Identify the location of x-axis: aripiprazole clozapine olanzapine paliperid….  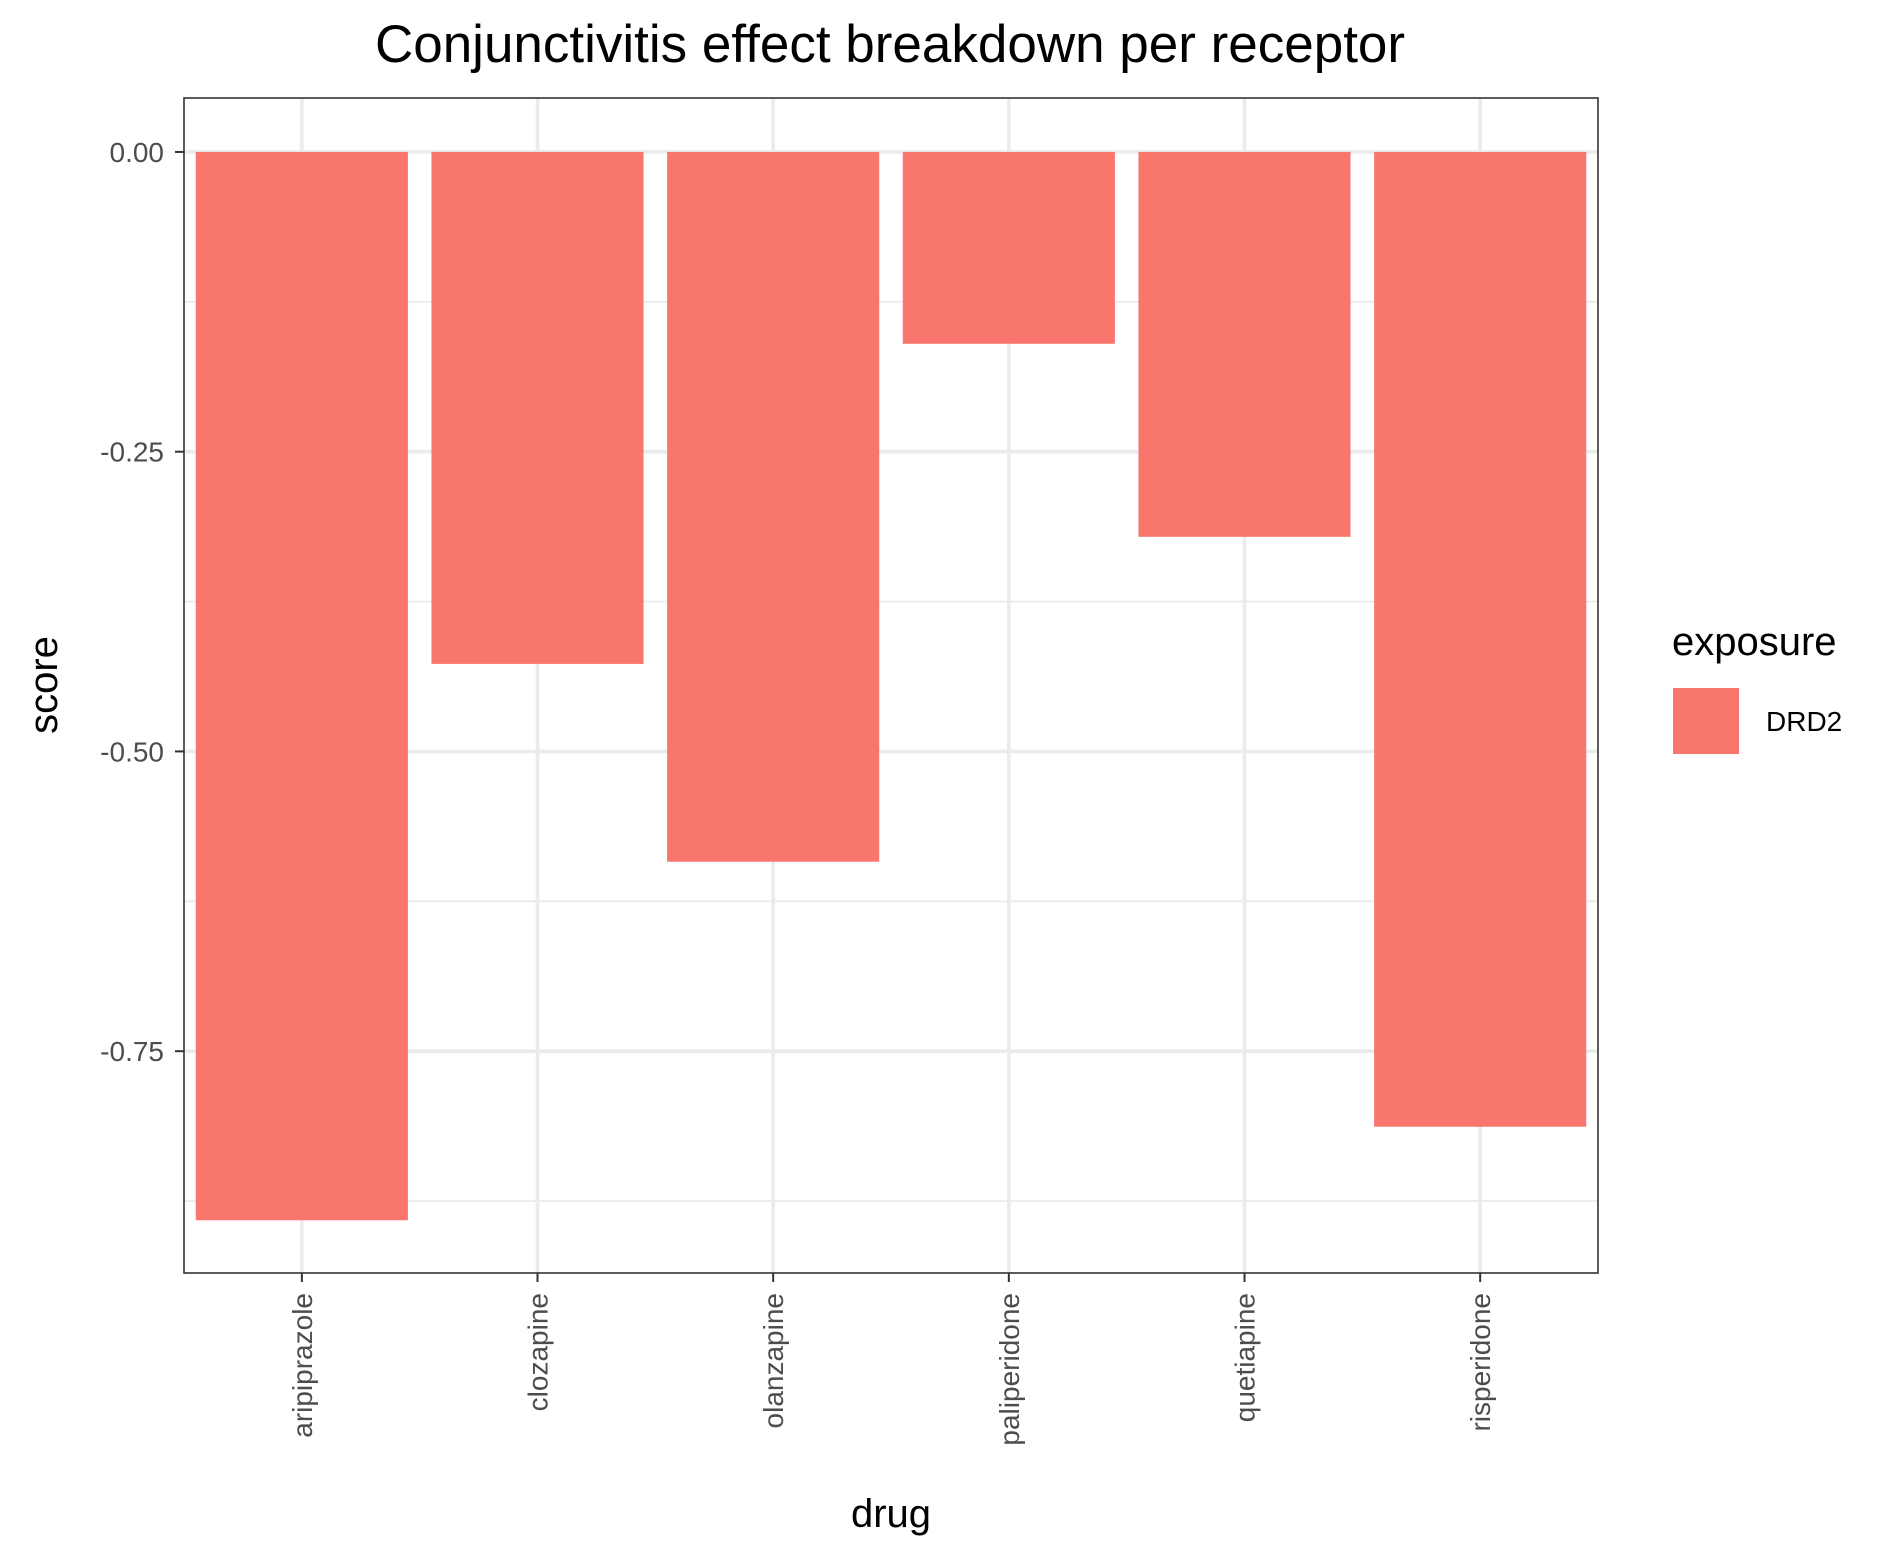
(891, 1359).